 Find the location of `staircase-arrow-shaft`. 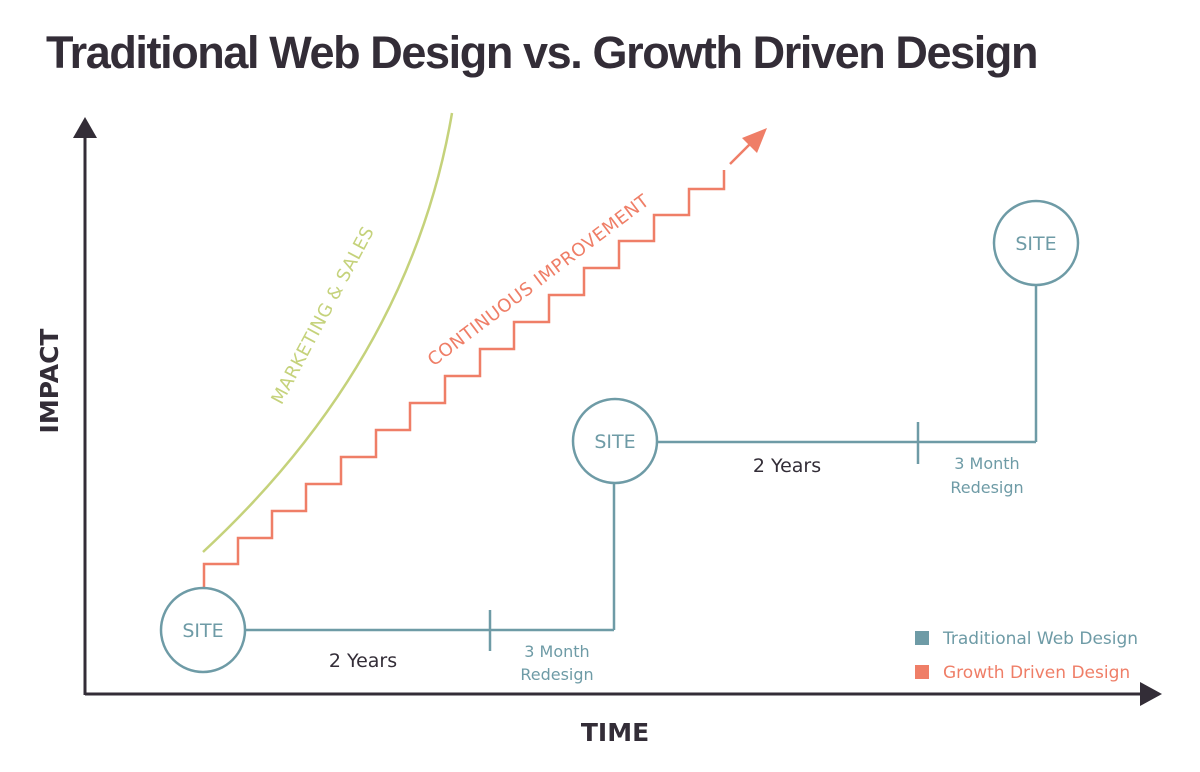

staircase-arrow-shaft is located at coordinates (741, 153).